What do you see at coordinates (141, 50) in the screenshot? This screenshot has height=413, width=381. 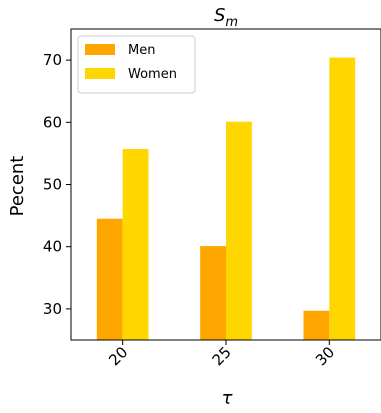 I see `legend-label-men: Men` at bounding box center [141, 50].